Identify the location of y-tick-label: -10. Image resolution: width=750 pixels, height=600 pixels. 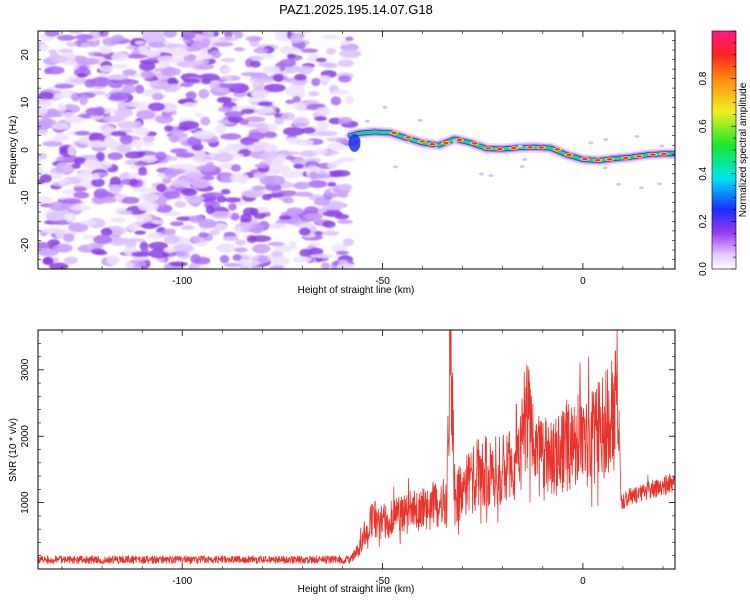
(25, 197).